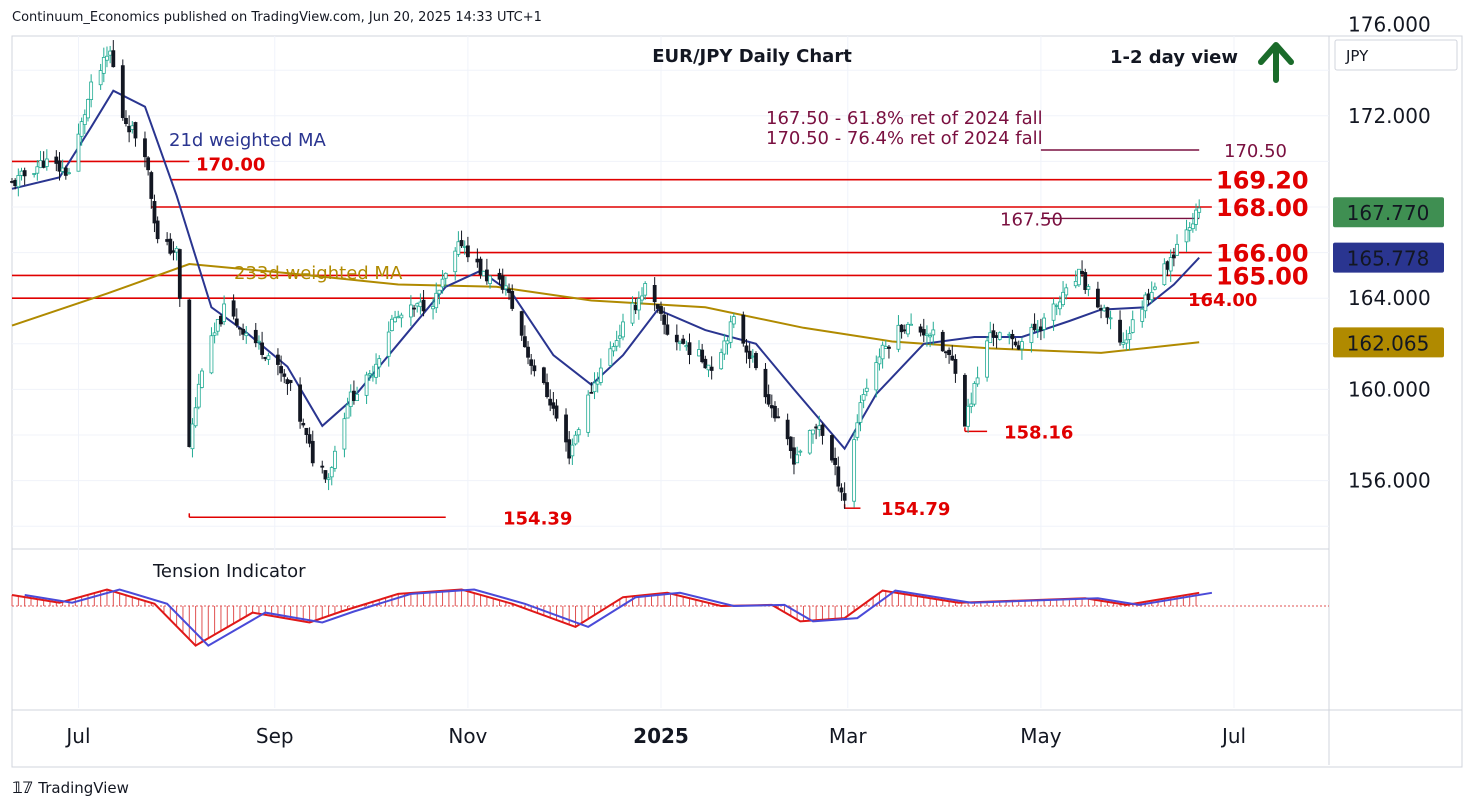 This screenshot has height=809, width=1474. Describe the element at coordinates (1389, 481) in the screenshot. I see `price-tick: 156.000` at that location.